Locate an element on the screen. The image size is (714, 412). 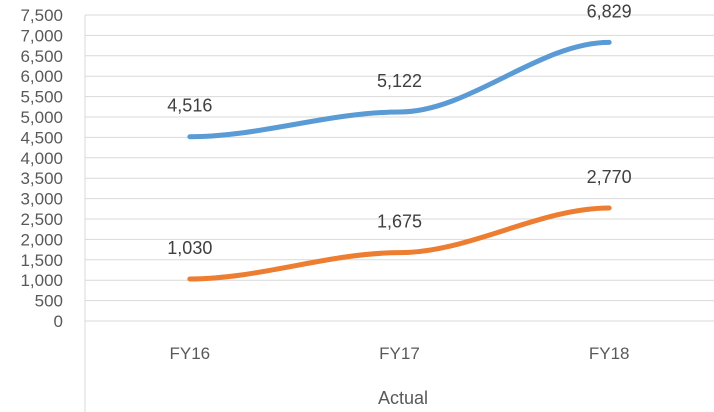
y-tick-label: 1,000 is located at coordinates (41, 280).